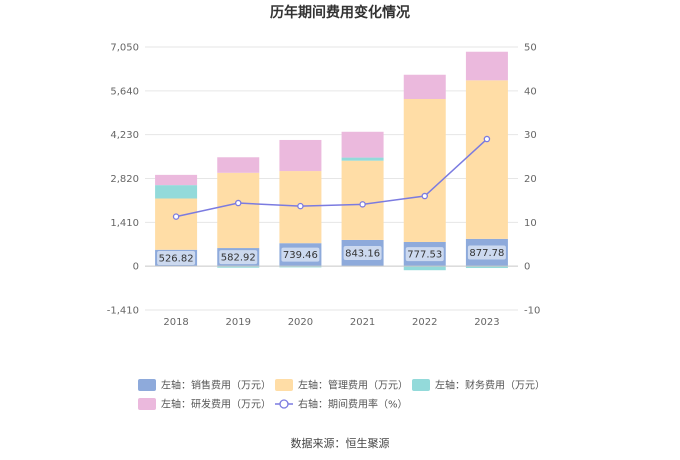 The height and width of the screenshot is (460, 680). Describe the element at coordinates (490, 385) in the screenshot. I see `legend-label: 左轴：财务费用（万元）` at that location.